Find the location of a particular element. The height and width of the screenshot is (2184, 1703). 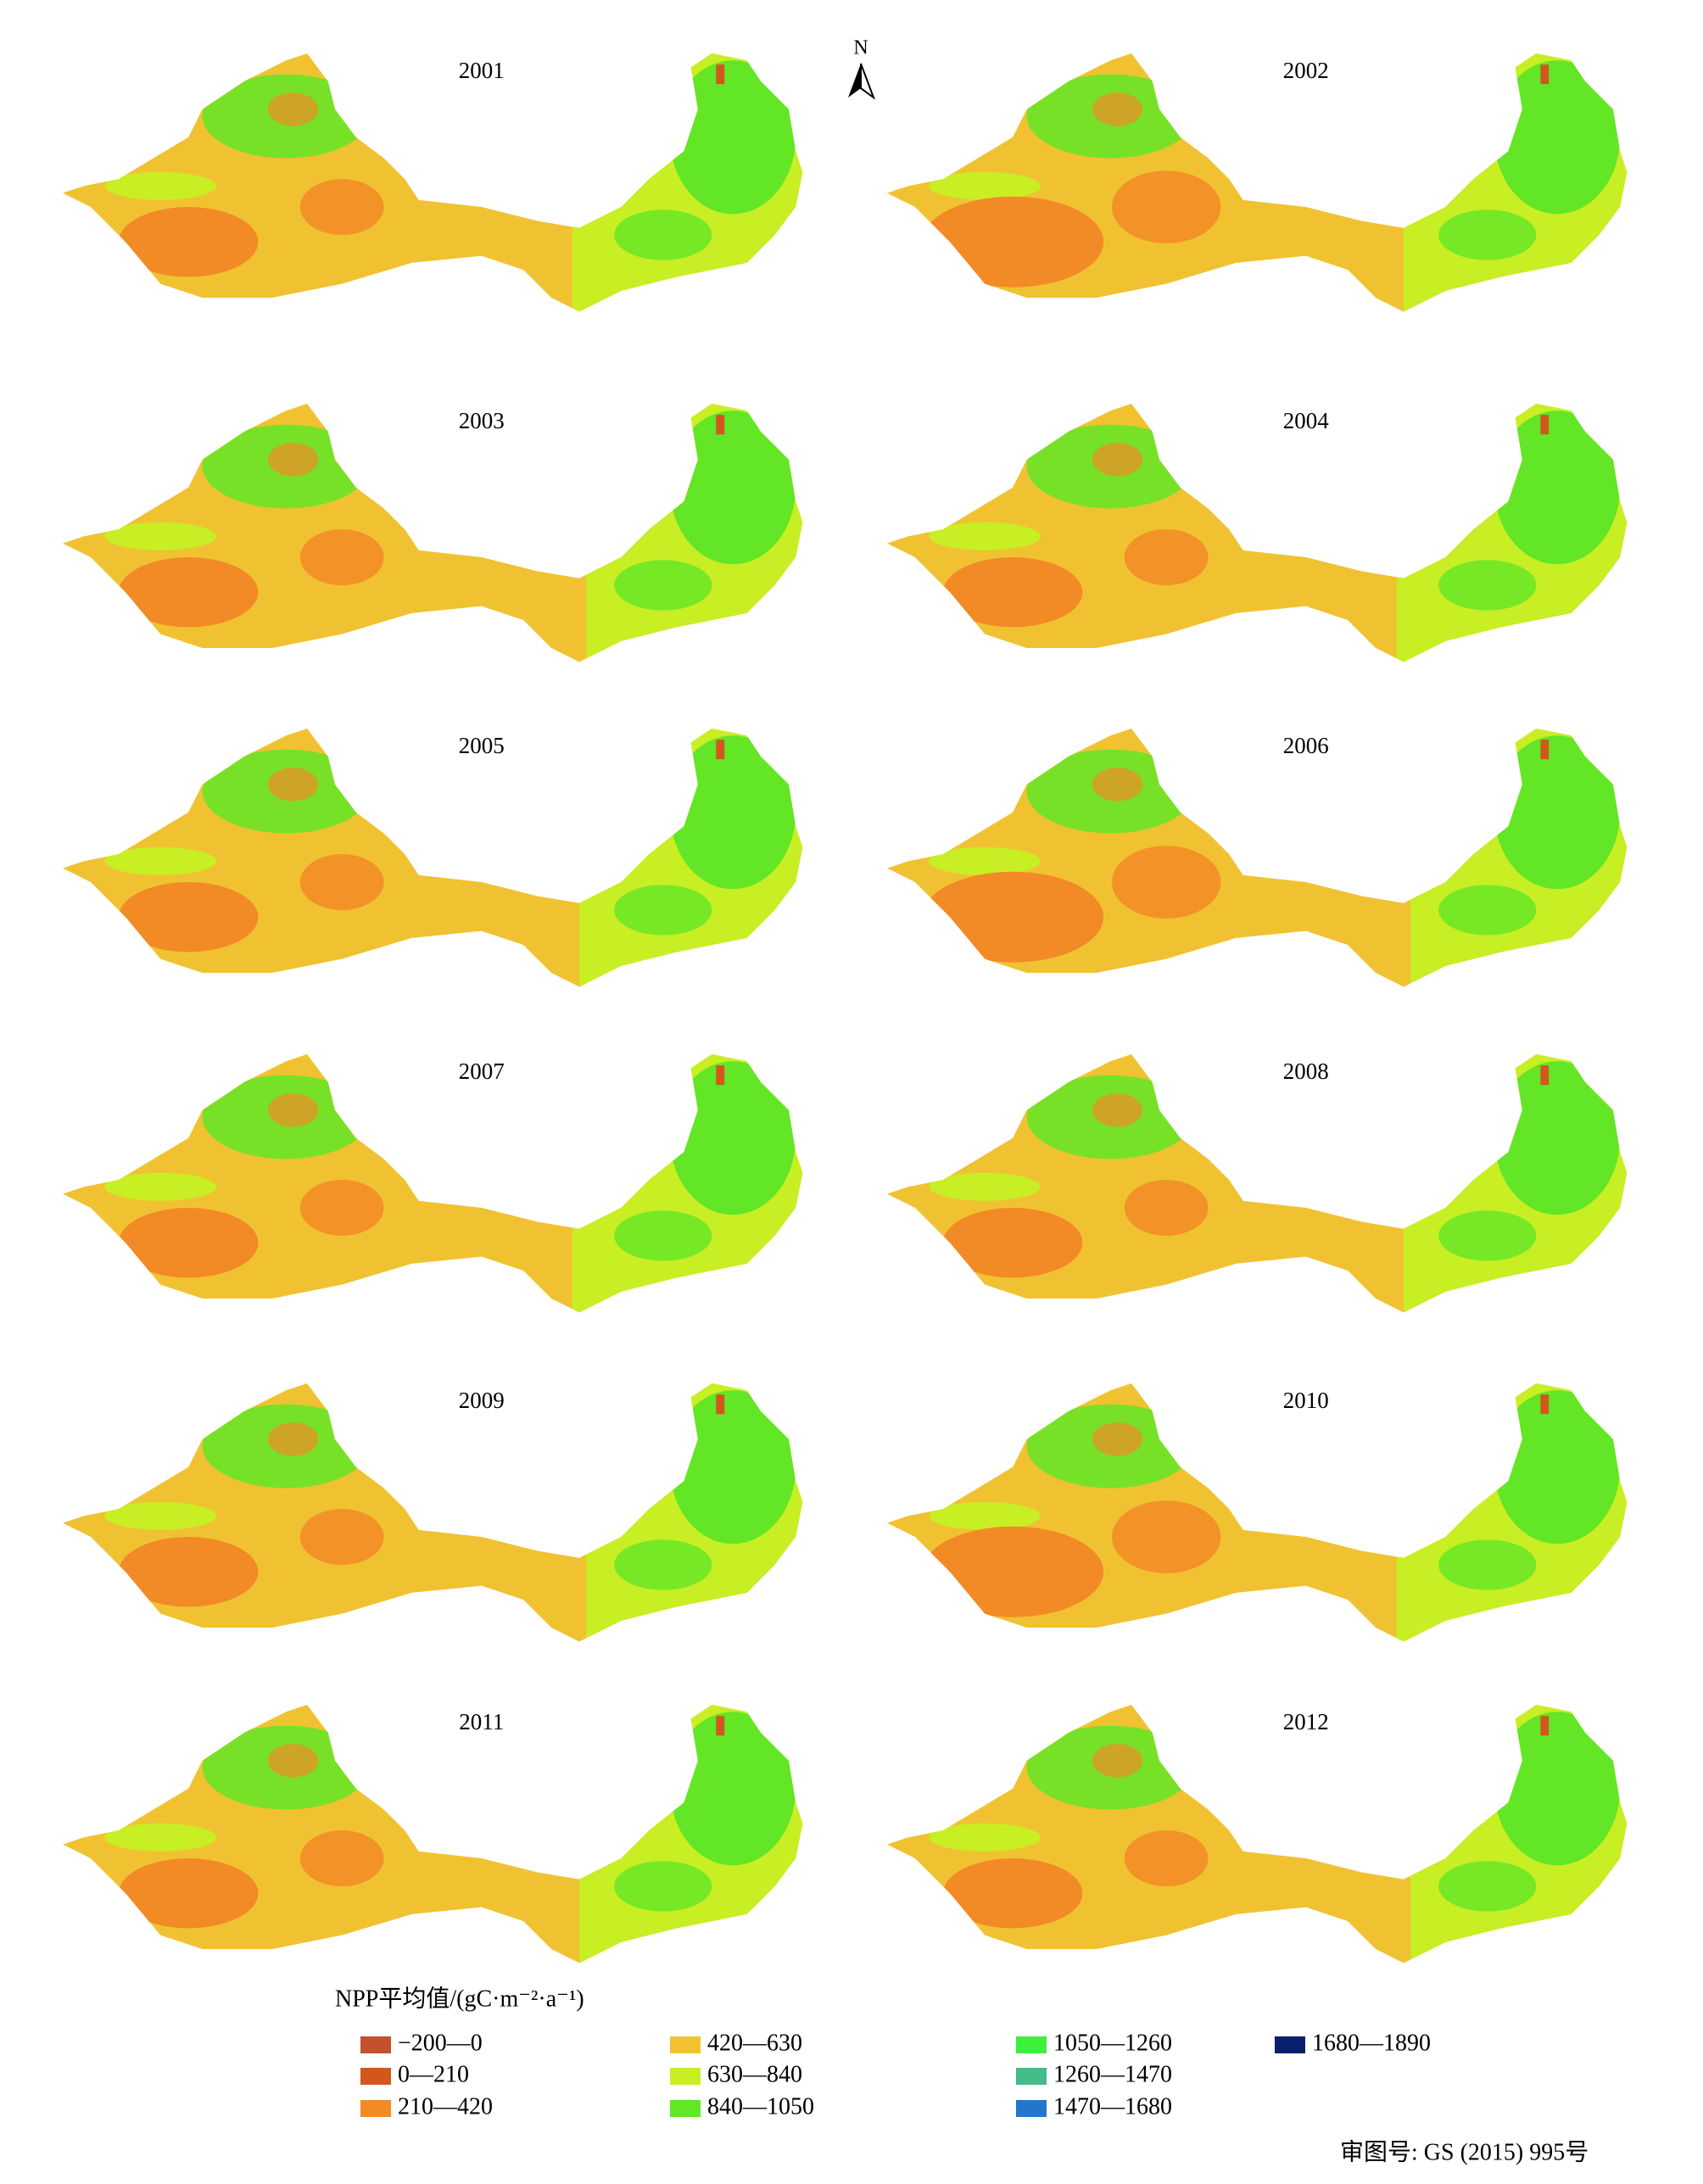

panel-year: 2002 is located at coordinates (1306, 70).